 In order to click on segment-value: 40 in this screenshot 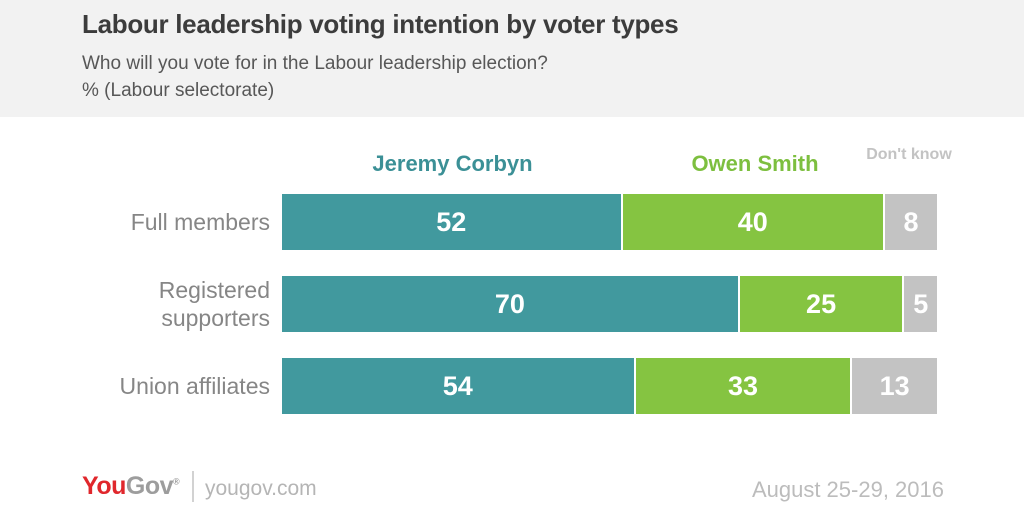, I will do `click(752, 221)`.